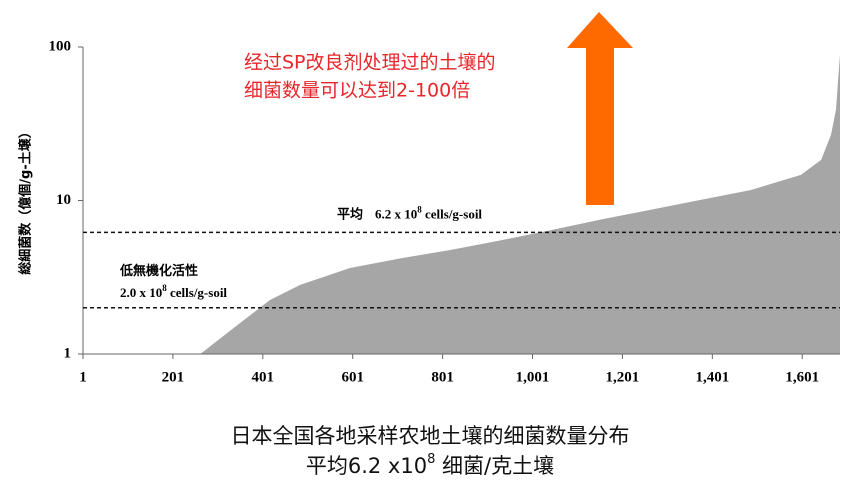 Image resolution: width=860 pixels, height=490 pixels. I want to click on x-tick-label: 201, so click(173, 377).